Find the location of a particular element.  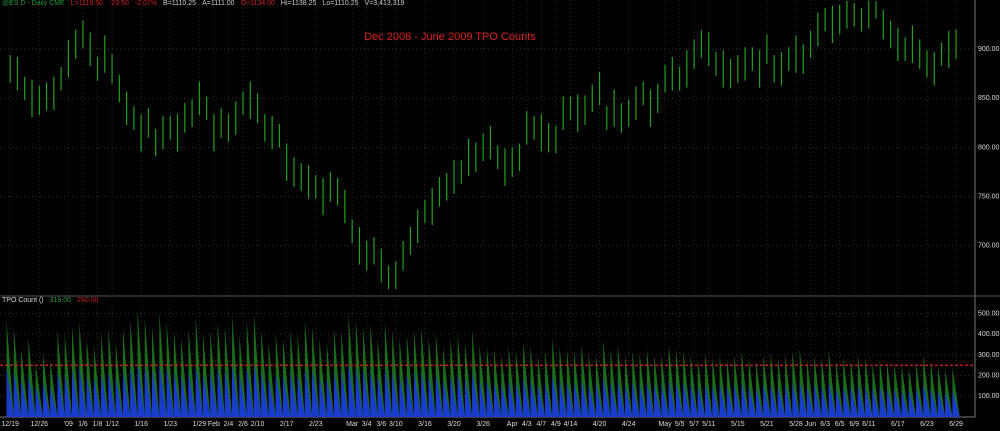

x-tick-label: 5/21 is located at coordinates (767, 424).